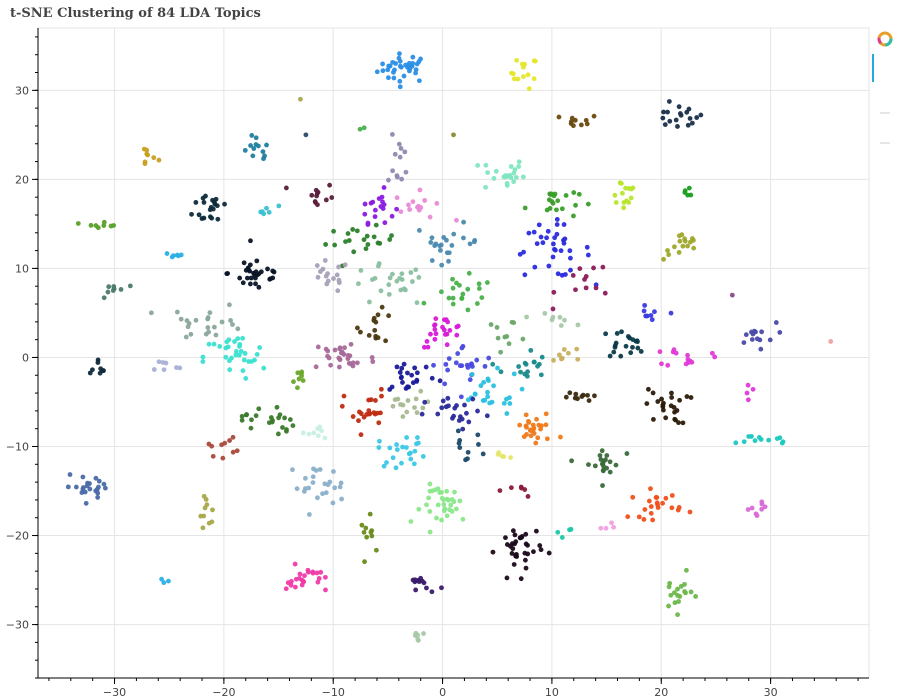  What do you see at coordinates (885, 39) in the screenshot?
I see `bokeh-logo-icon` at bounding box center [885, 39].